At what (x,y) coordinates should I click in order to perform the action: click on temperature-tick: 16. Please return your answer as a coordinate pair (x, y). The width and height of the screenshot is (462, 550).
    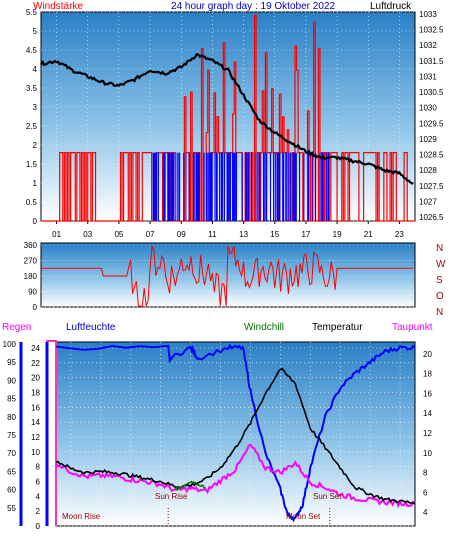
    Looking at the image, I should click on (427, 393).